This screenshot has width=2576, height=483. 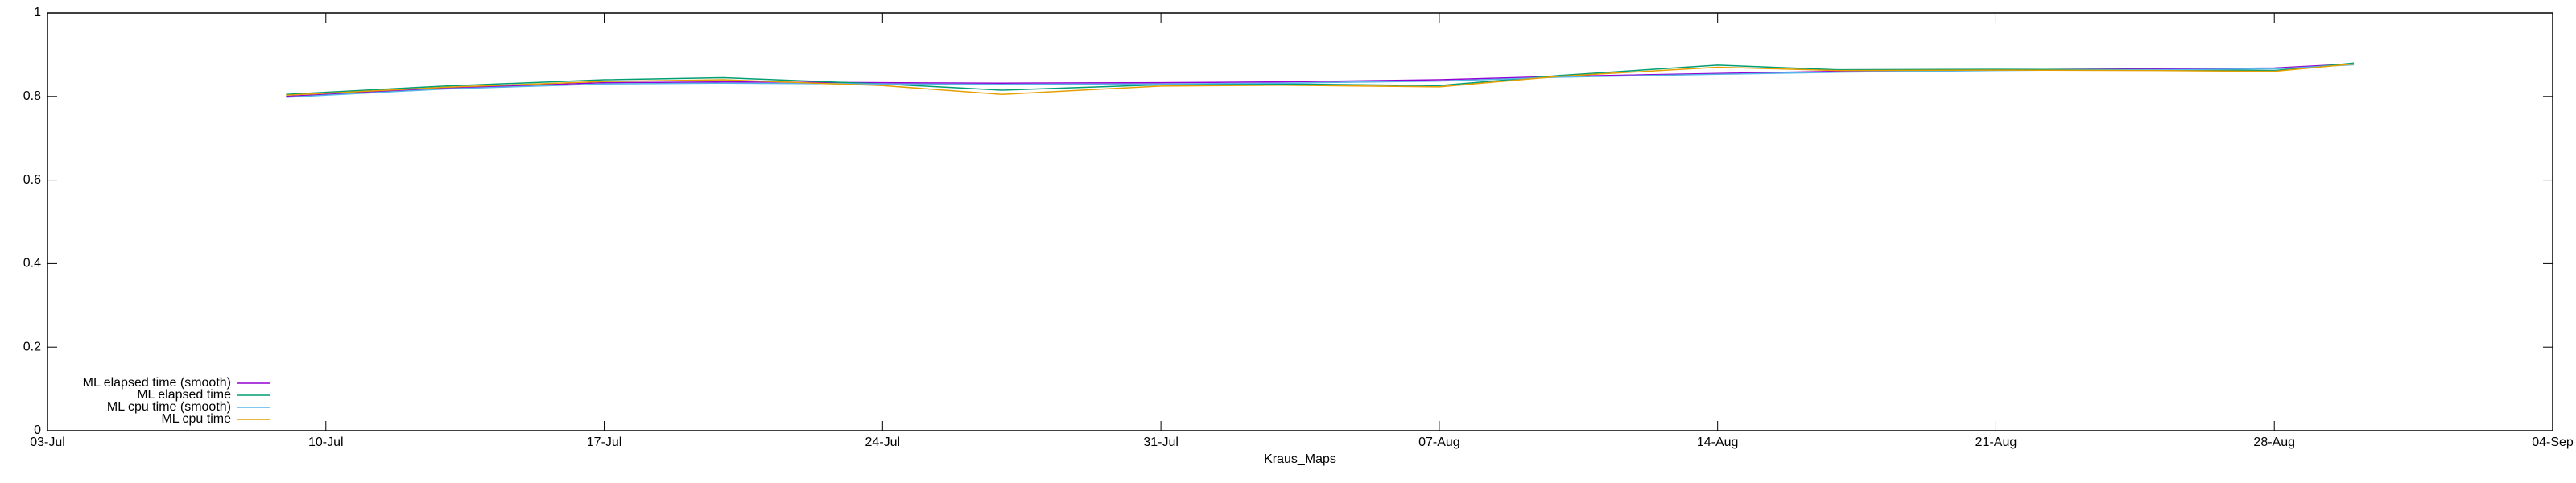 I want to click on x-tick-label: 03-Jul, so click(x=47, y=442).